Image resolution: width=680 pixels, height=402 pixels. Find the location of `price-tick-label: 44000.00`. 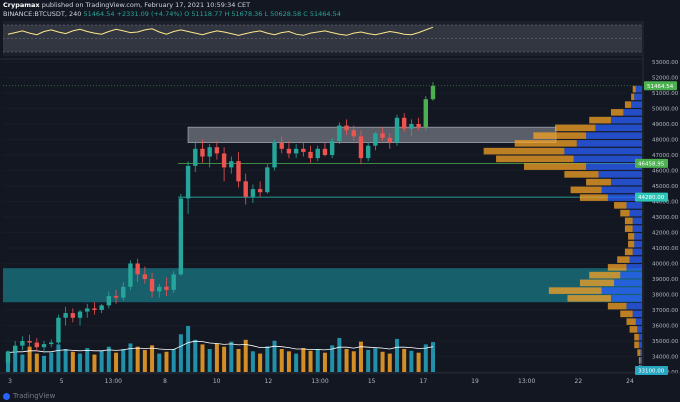

price-tick-label: 44000.00 is located at coordinates (665, 203).